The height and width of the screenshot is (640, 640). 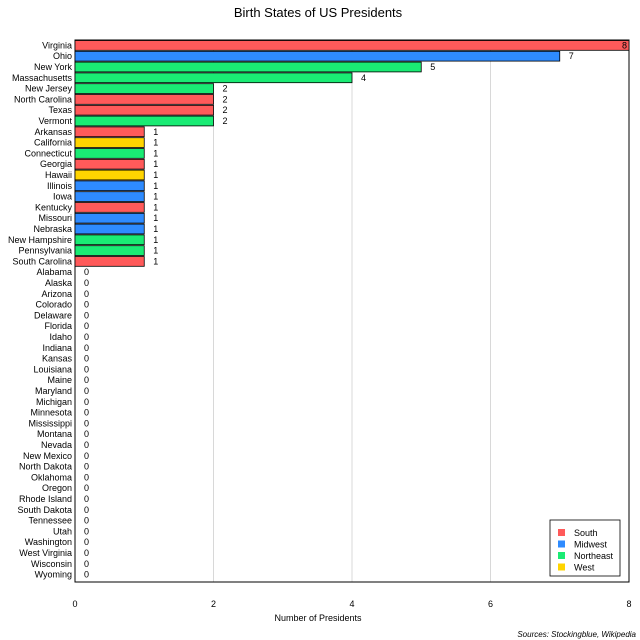 What do you see at coordinates (86, 575) in the screenshot?
I see `value-label-wyoming: 0` at bounding box center [86, 575].